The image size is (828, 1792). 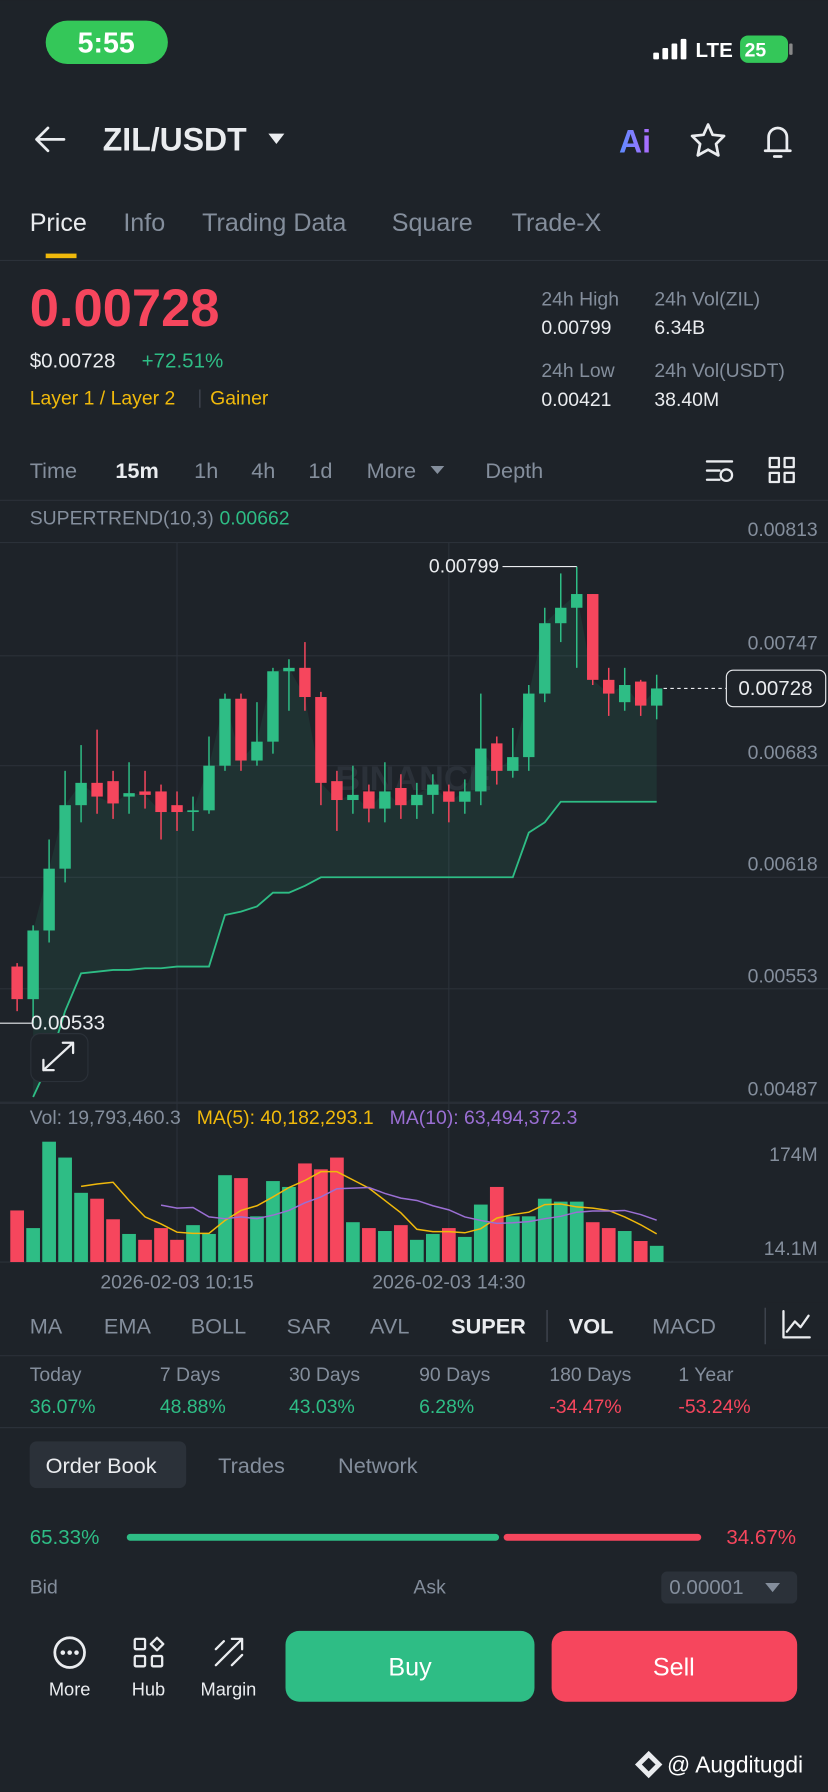 What do you see at coordinates (324, 1375) in the screenshot?
I see `period-label: 30 Days` at bounding box center [324, 1375].